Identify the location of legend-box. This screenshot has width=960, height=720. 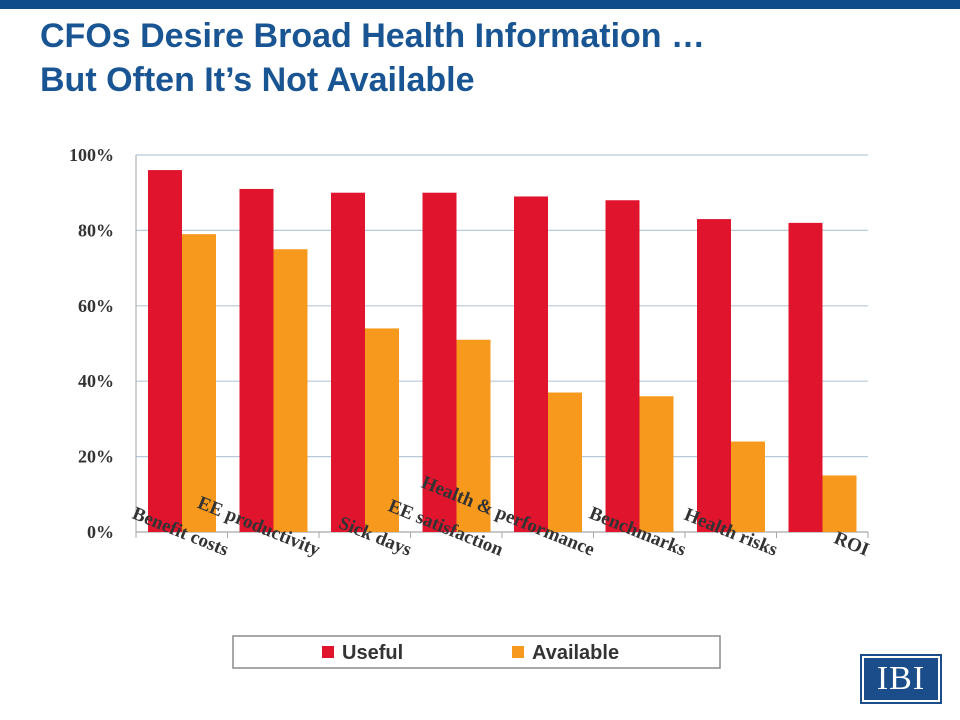
(476, 652).